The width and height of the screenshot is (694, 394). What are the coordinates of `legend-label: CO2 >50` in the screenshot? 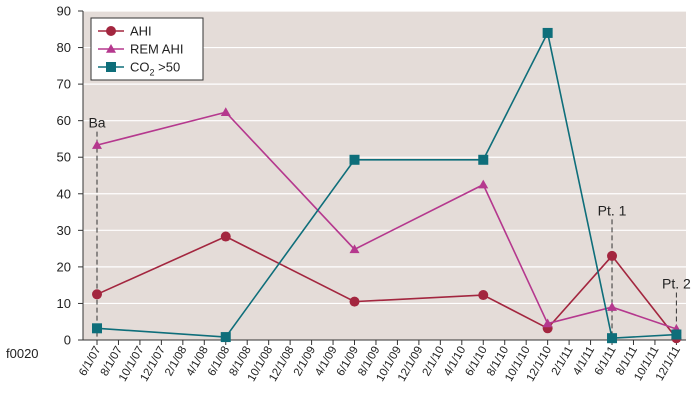 It's located at (155, 69).